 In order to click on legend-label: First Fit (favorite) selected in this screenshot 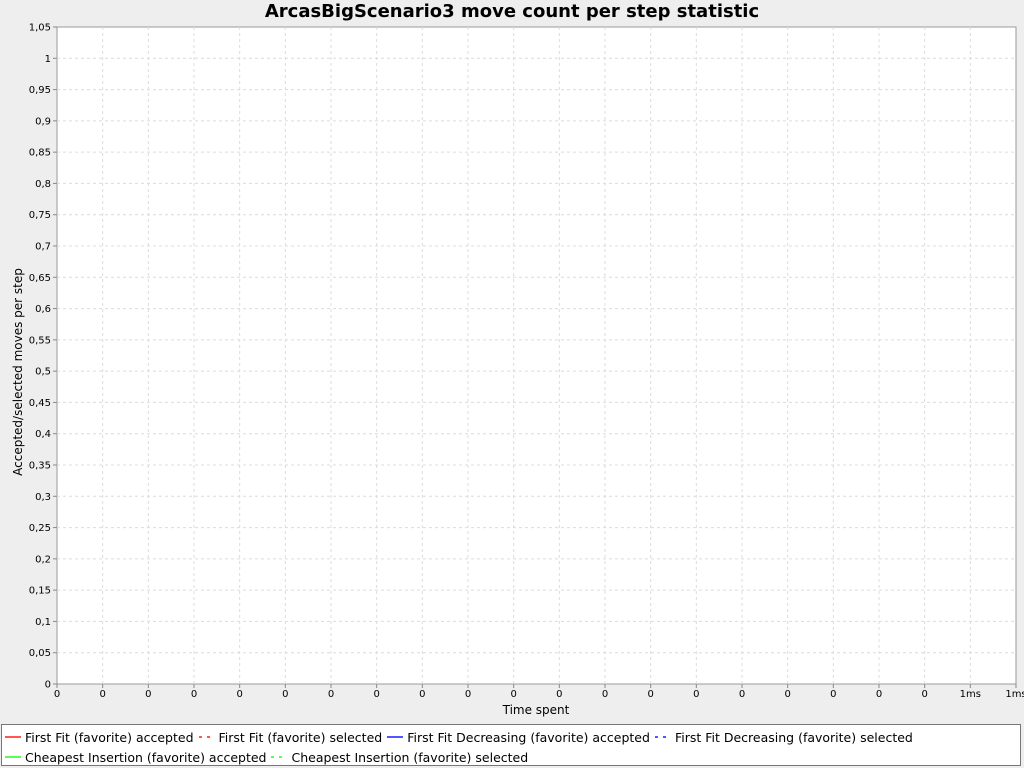, I will do `click(300, 737)`.